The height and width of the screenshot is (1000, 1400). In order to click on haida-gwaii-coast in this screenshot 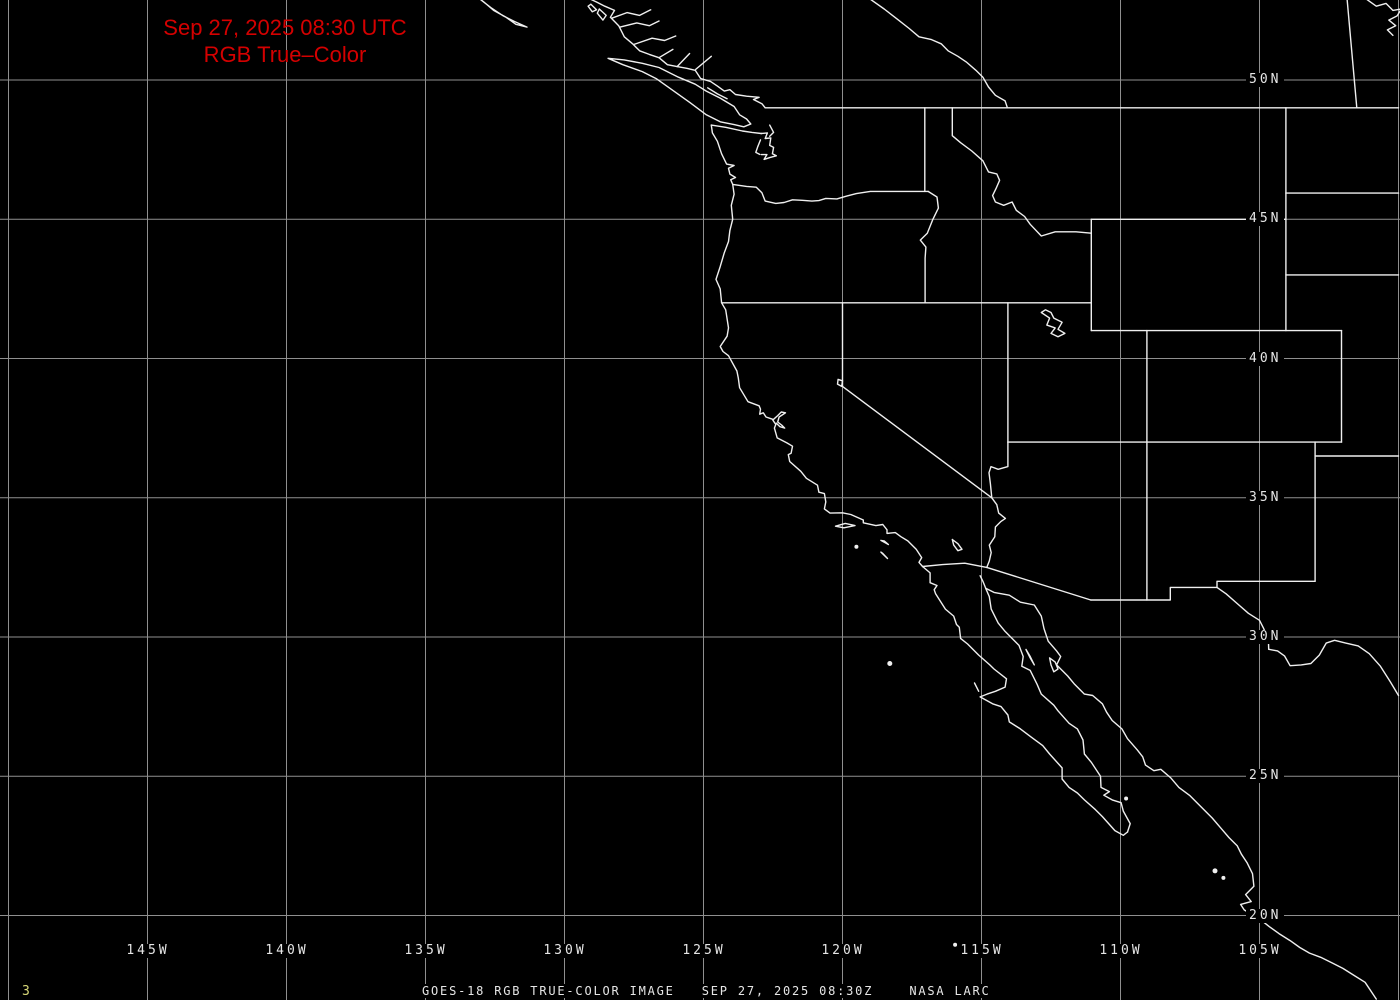, I will do `click(503, 14)`.